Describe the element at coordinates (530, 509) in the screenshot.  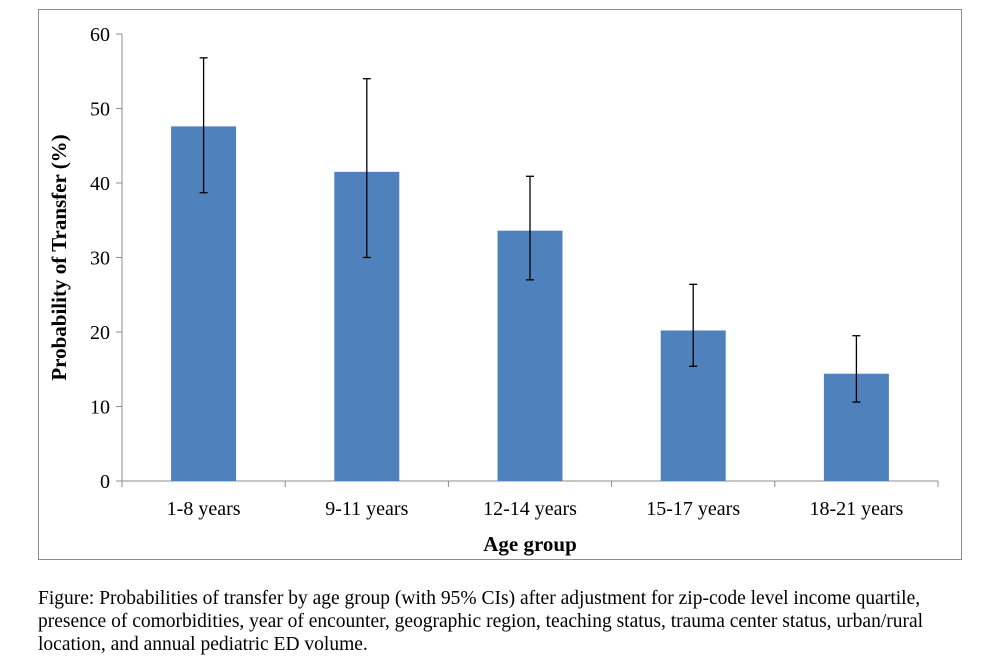
I see `x-tick-label: 12-14 years` at that location.